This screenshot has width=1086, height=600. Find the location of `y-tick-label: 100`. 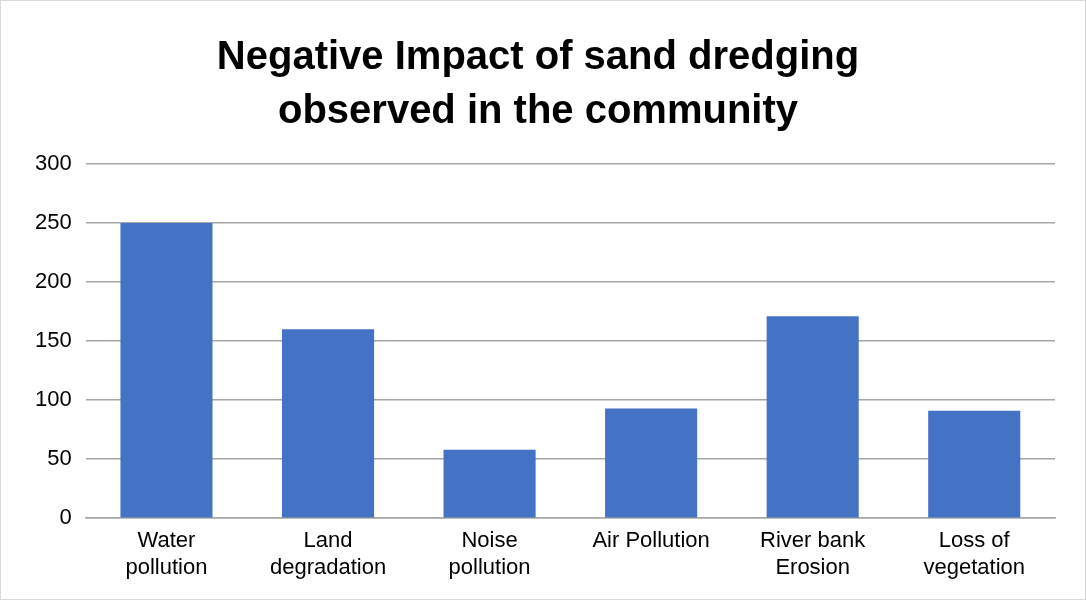

y-tick-label: 100 is located at coordinates (53, 399).